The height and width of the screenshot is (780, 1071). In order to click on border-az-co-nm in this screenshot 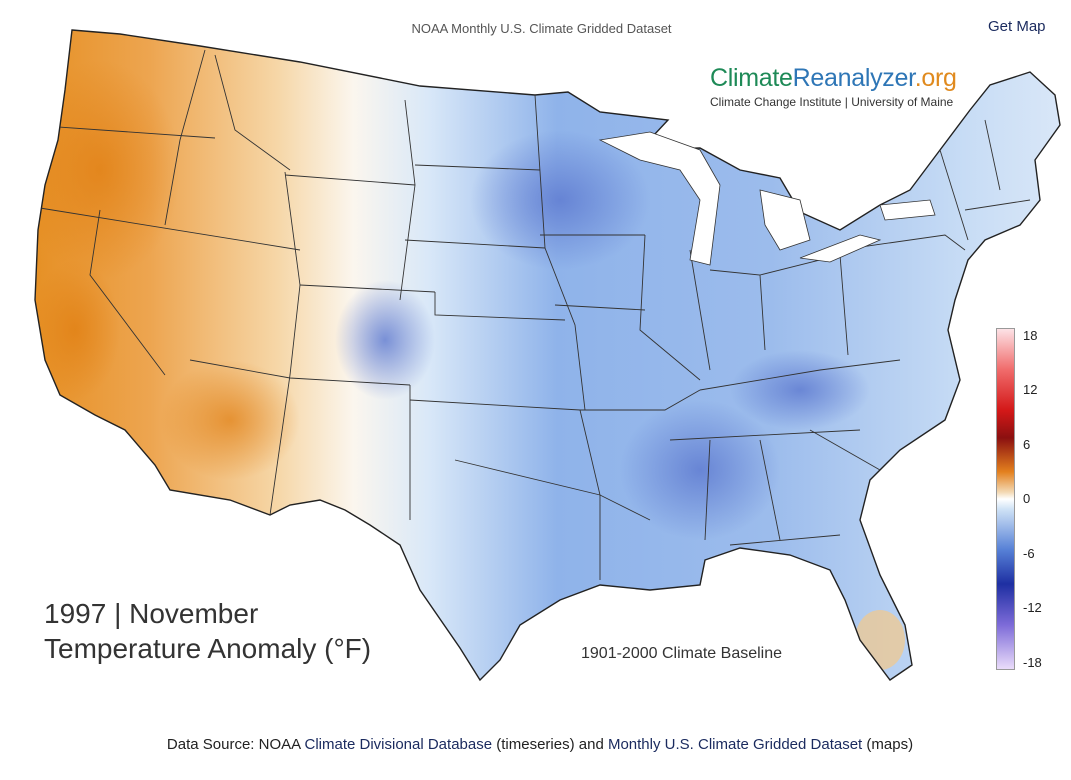, I will do `click(300, 372)`.